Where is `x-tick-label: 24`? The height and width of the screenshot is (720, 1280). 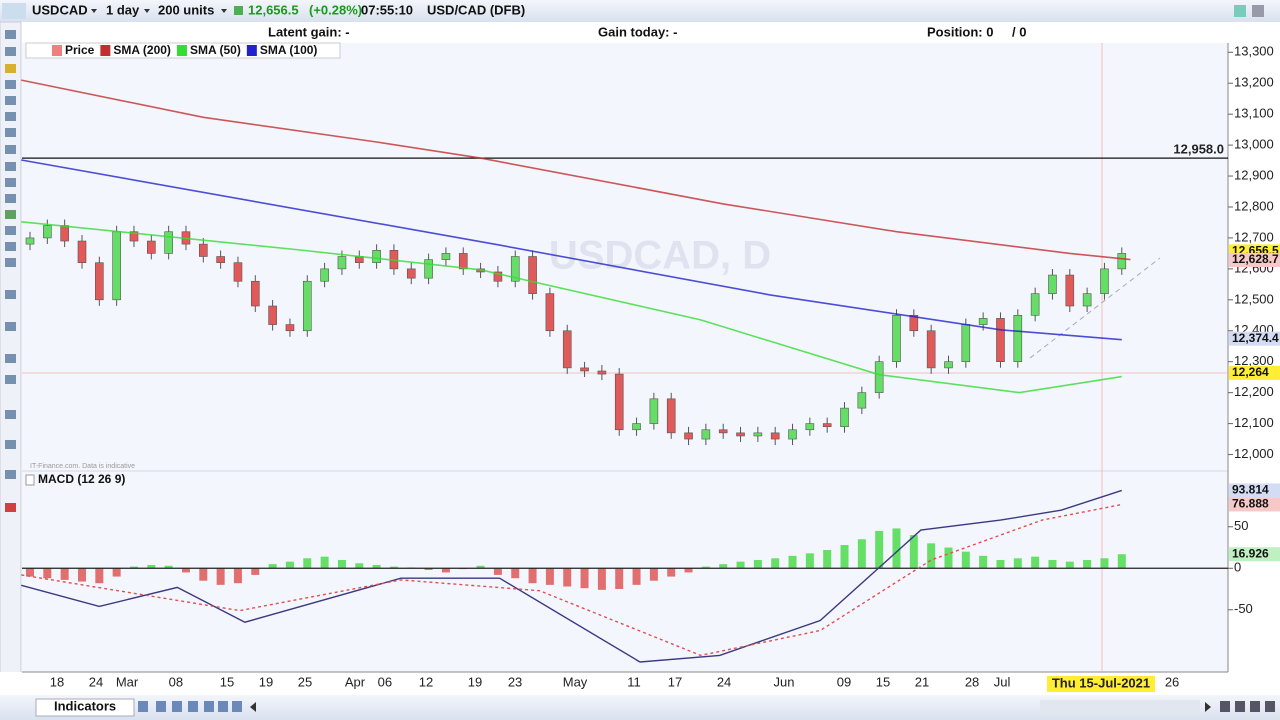 x-tick-label: 24 is located at coordinates (96, 681).